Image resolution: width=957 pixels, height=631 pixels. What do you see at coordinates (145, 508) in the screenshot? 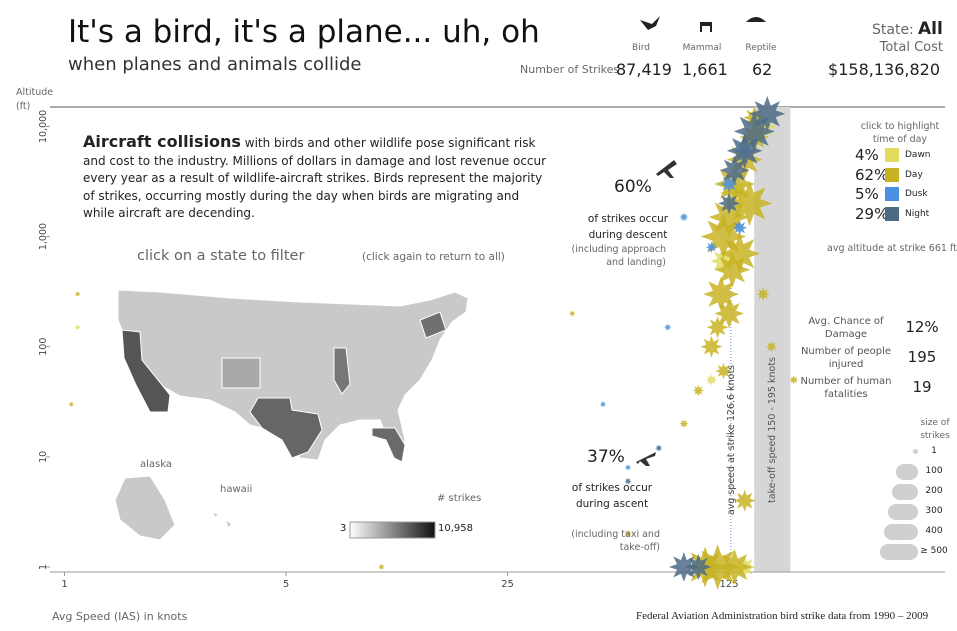
I see `map-alaska` at bounding box center [145, 508].